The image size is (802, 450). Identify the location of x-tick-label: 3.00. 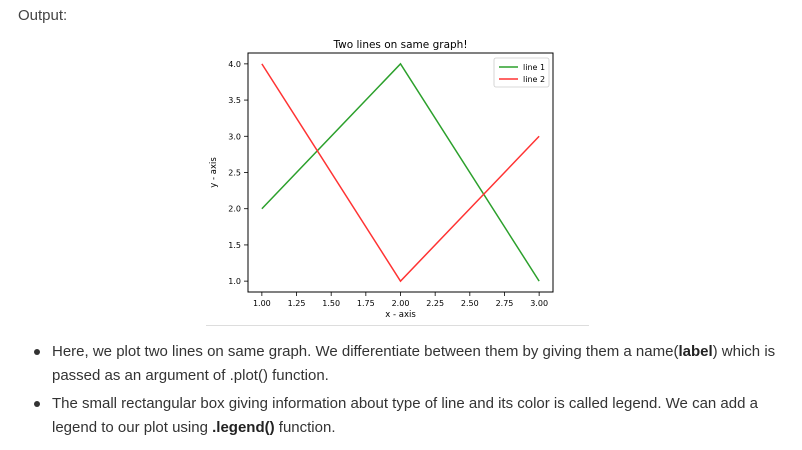
(539, 303).